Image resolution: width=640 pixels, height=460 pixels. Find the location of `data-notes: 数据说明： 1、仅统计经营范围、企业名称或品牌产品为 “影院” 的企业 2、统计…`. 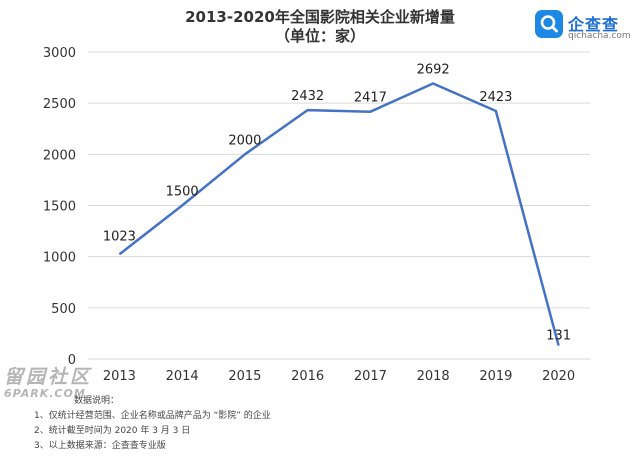

data-notes: 数据说明： 1、仅统计经营范围、企业名称或品牌产品为 “影院” 的企业 2、统计… is located at coordinates (314, 424).